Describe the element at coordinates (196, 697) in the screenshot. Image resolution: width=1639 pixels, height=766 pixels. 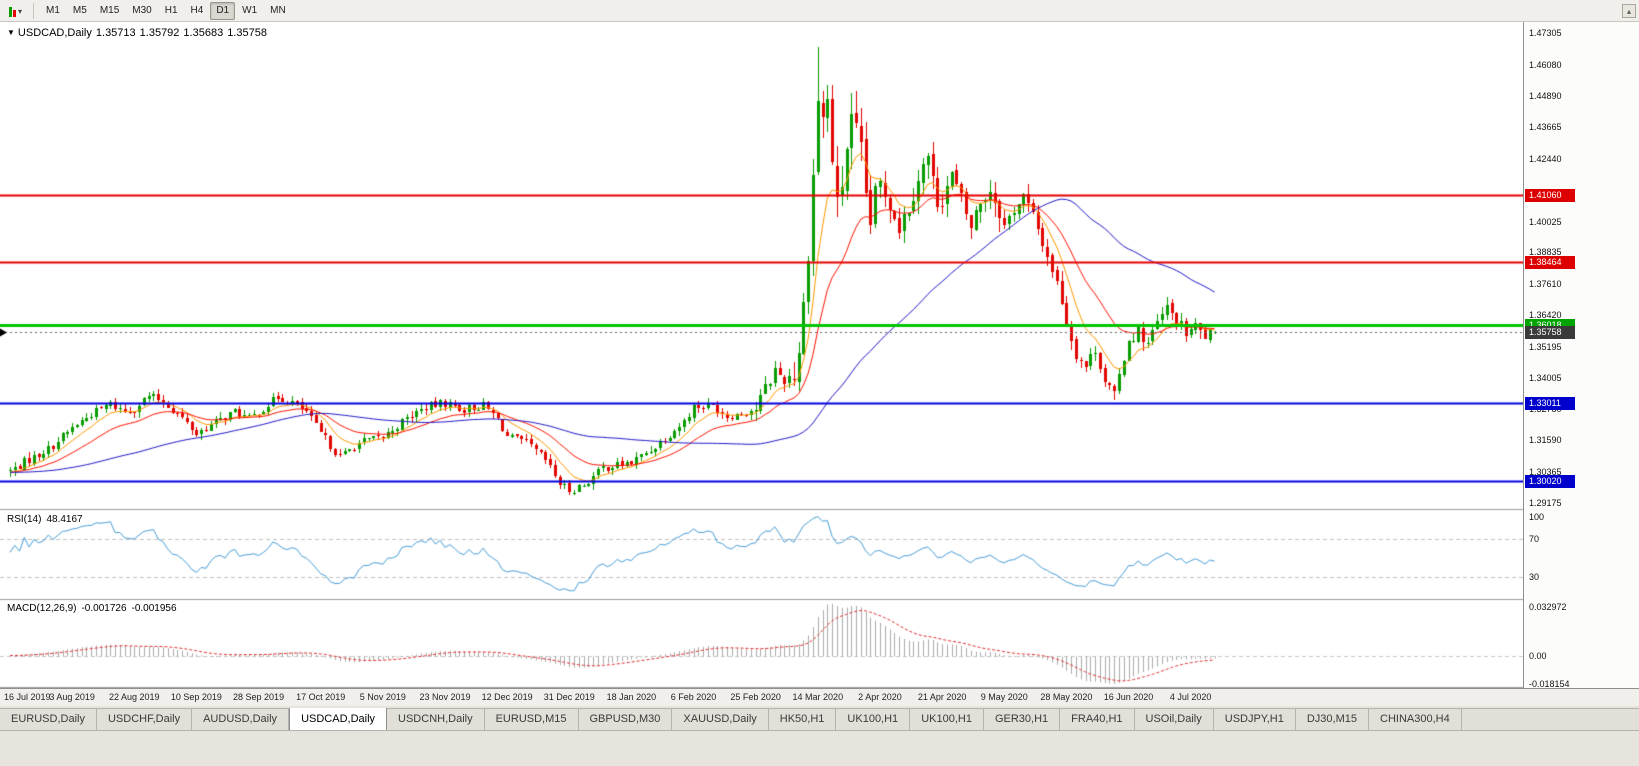
I see `date-tick-label: 10 Sep 2019` at that location.